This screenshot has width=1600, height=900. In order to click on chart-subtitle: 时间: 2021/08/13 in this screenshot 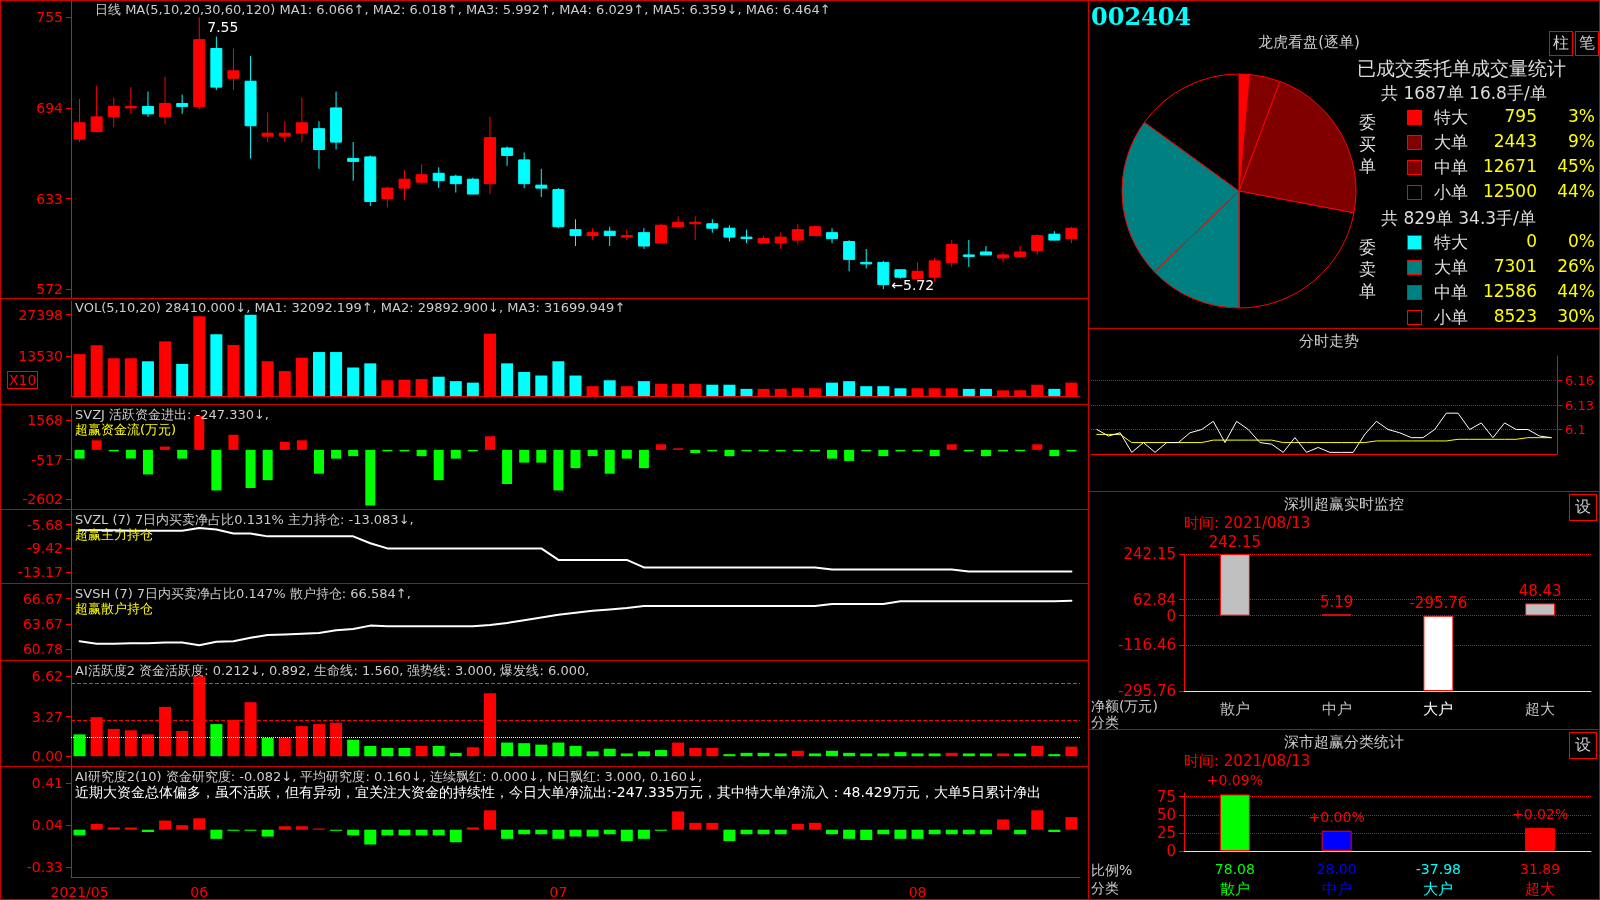, I will do `click(1247, 761)`.